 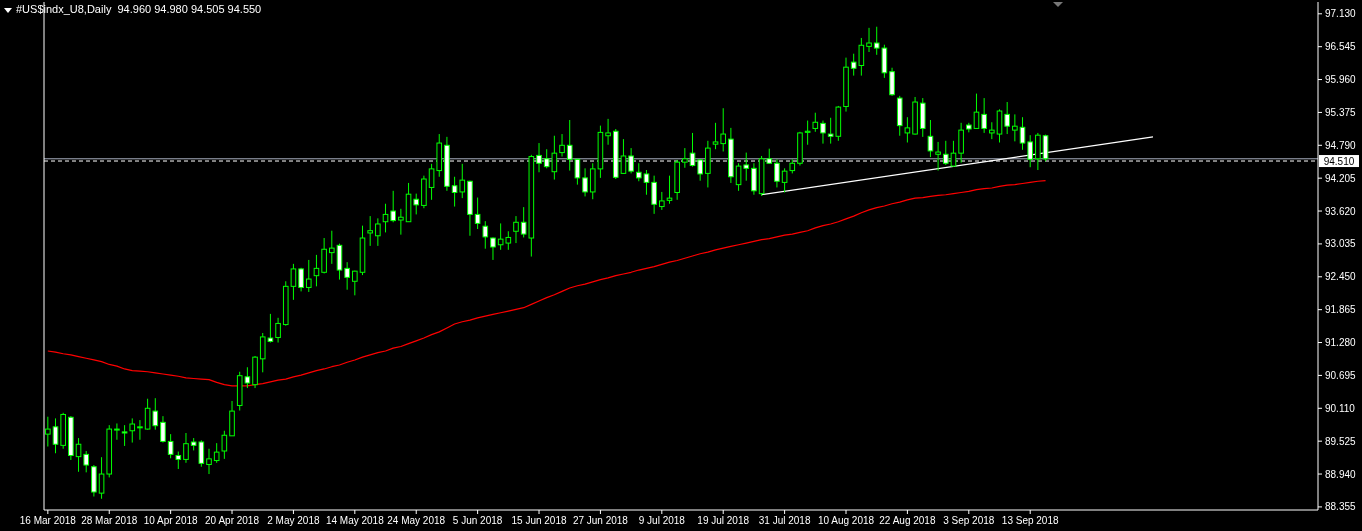 What do you see at coordinates (1341, 80) in the screenshot?
I see `y-tick-label: 95.960` at bounding box center [1341, 80].